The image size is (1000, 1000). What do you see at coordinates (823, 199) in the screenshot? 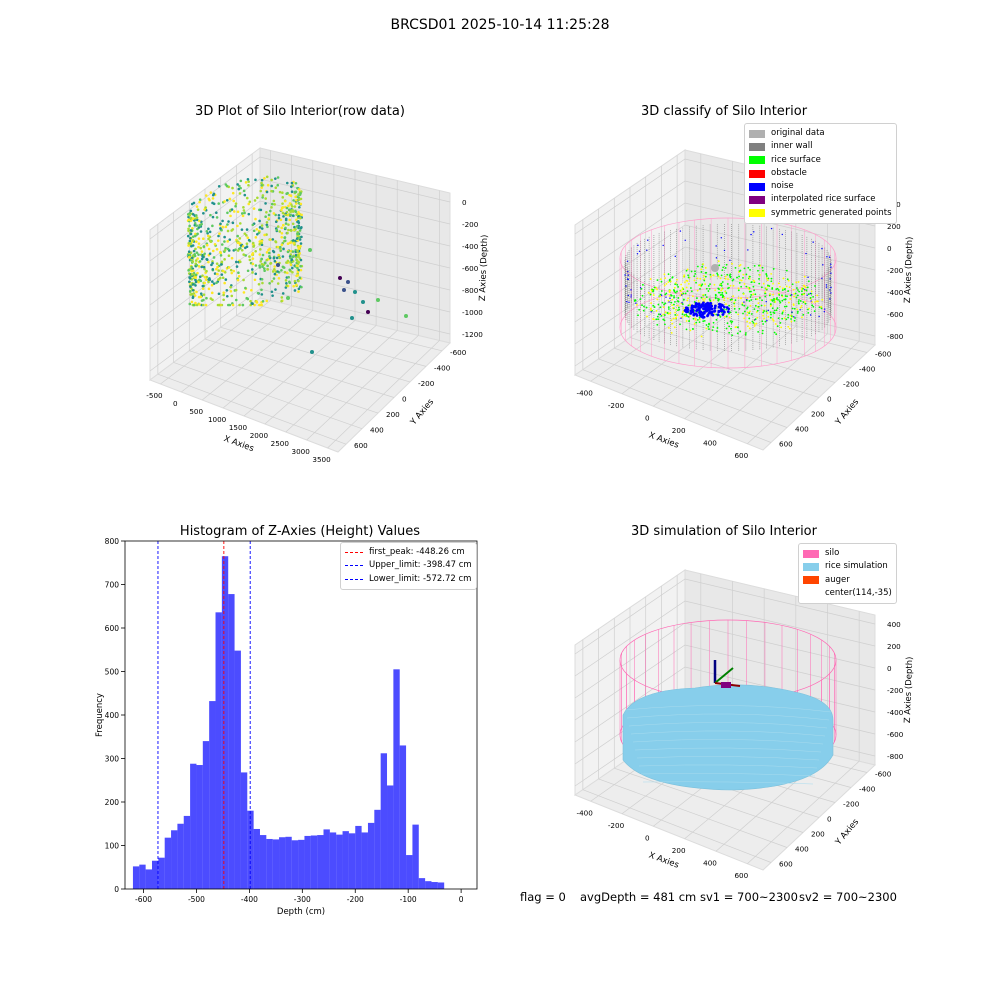
I see `legend-label: interpolated rice surface` at bounding box center [823, 199].